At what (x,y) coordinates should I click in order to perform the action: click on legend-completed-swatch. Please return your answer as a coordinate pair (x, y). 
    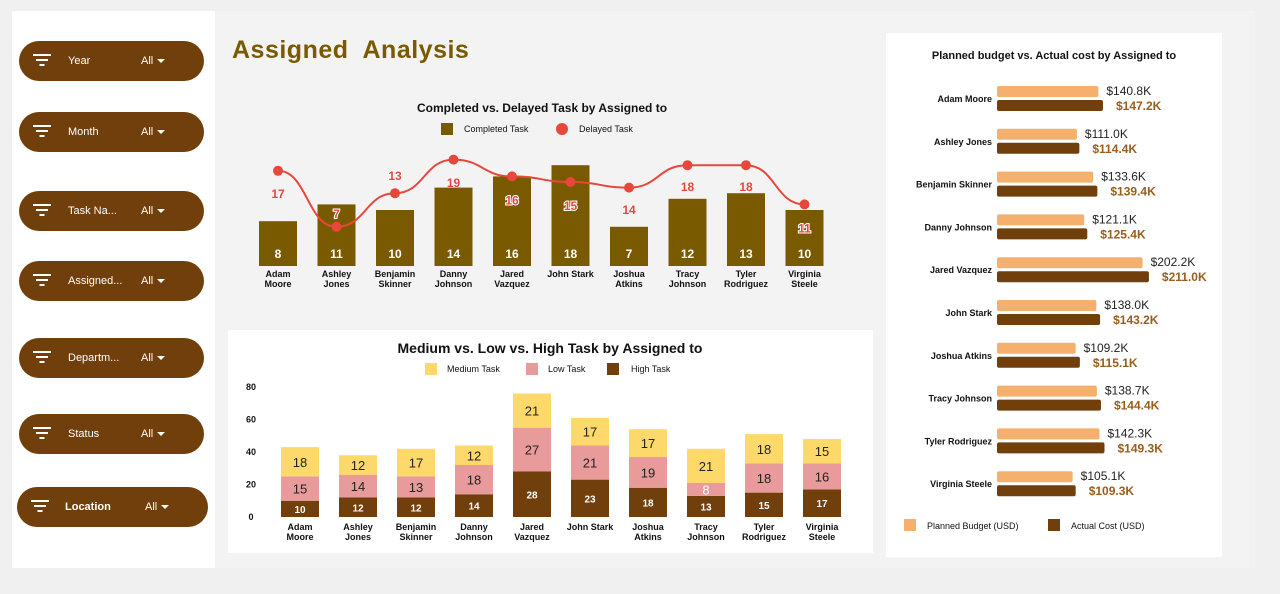
    Looking at the image, I should click on (447, 129).